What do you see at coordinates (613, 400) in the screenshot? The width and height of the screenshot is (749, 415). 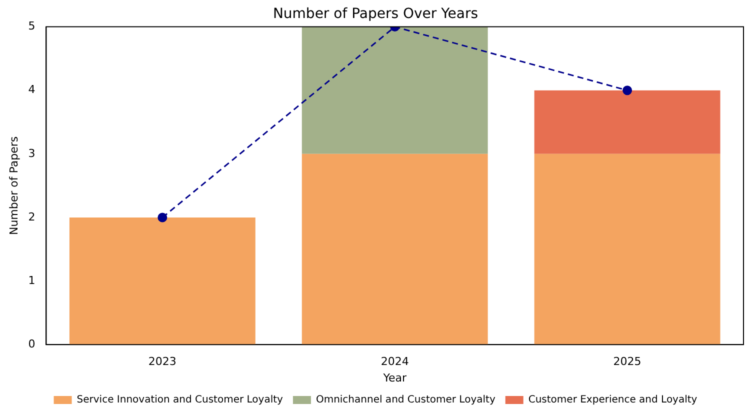 I see `legend-label: Customer Experience and Loyalty` at bounding box center [613, 400].